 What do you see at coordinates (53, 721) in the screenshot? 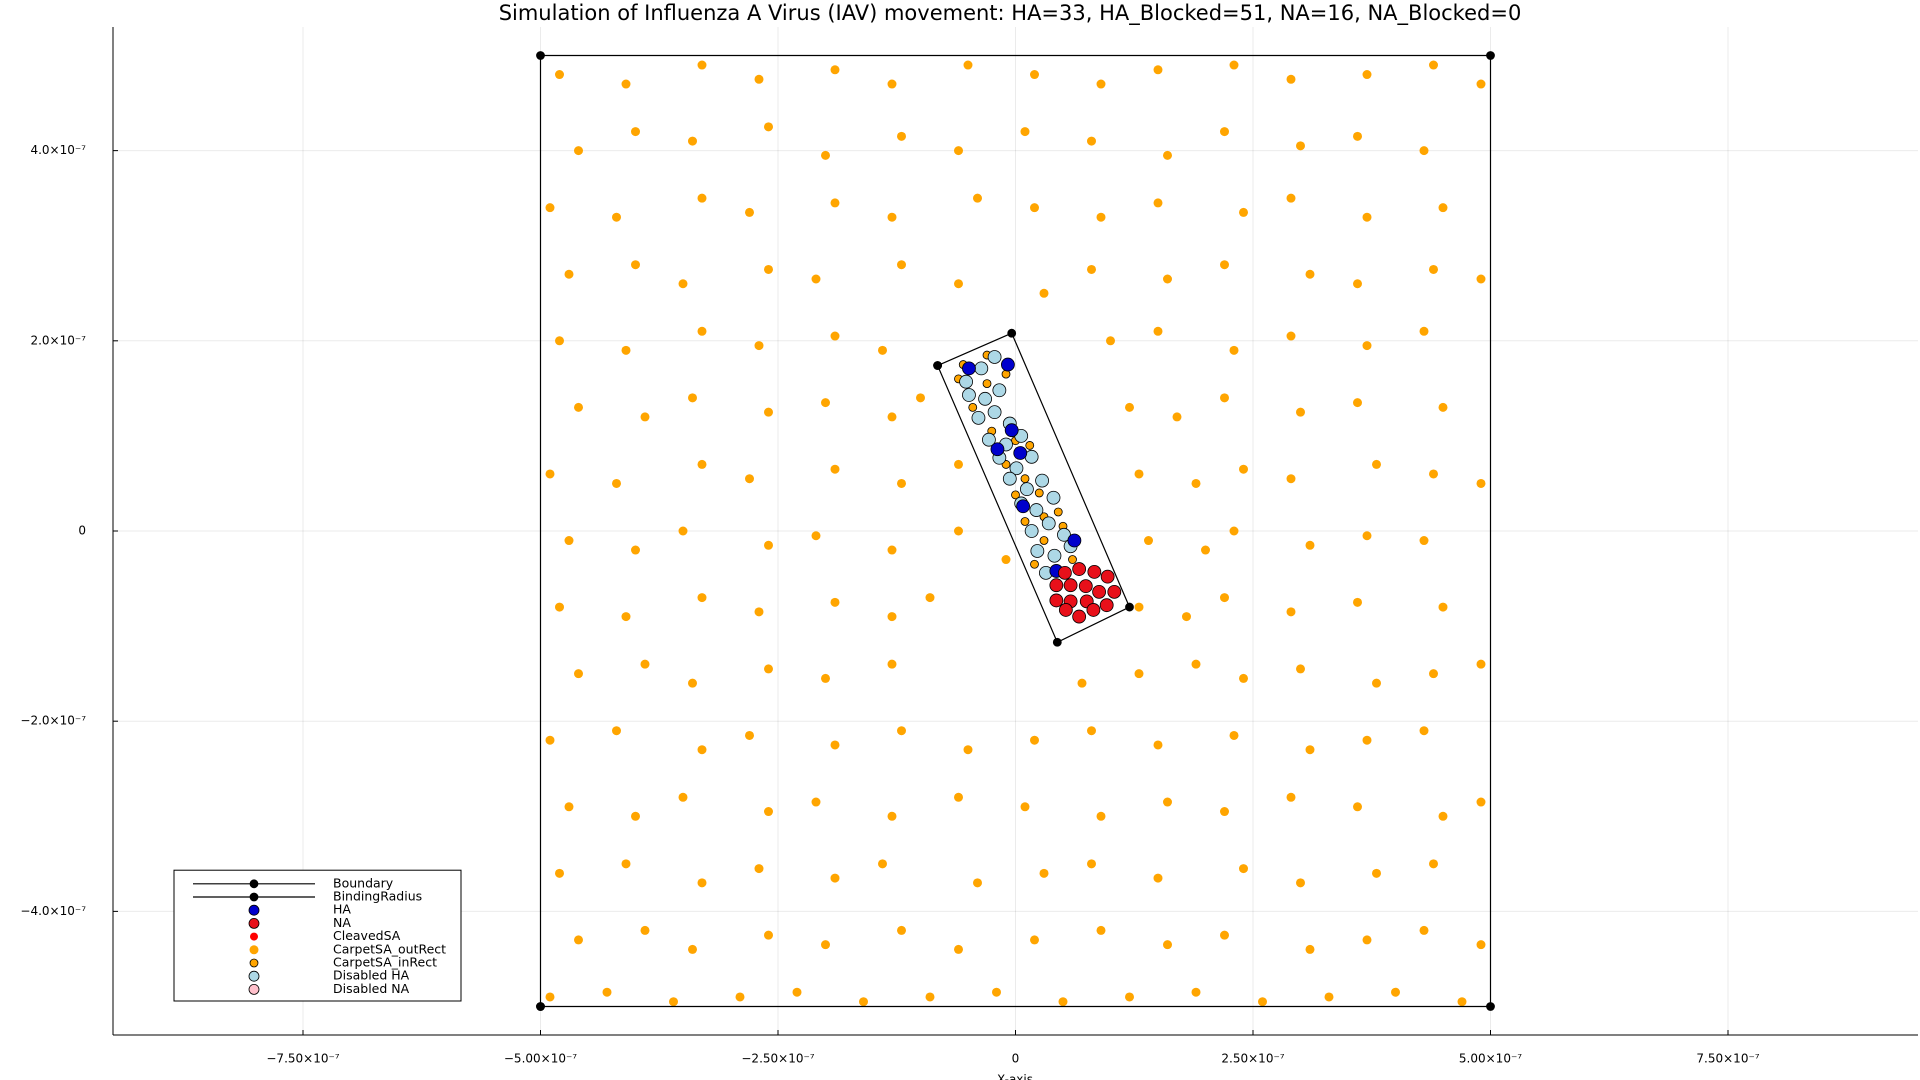
I see `y-tick-label: −2.0×10⁻⁷` at bounding box center [53, 721].